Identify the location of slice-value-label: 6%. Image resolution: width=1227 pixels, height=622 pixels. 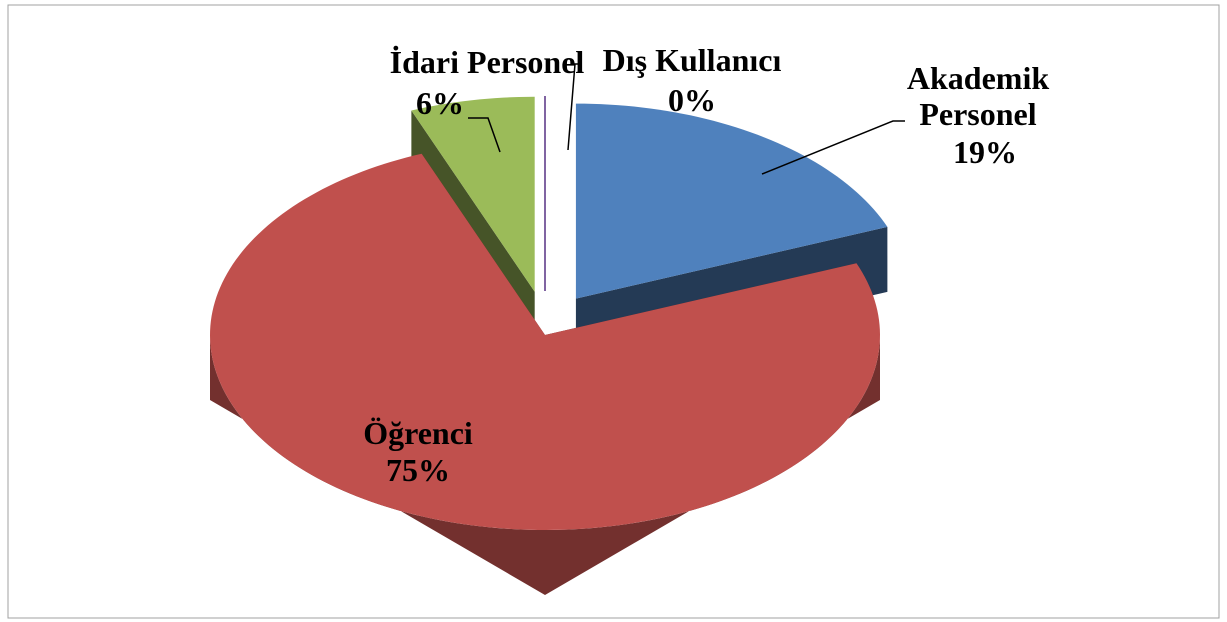
(440, 103).